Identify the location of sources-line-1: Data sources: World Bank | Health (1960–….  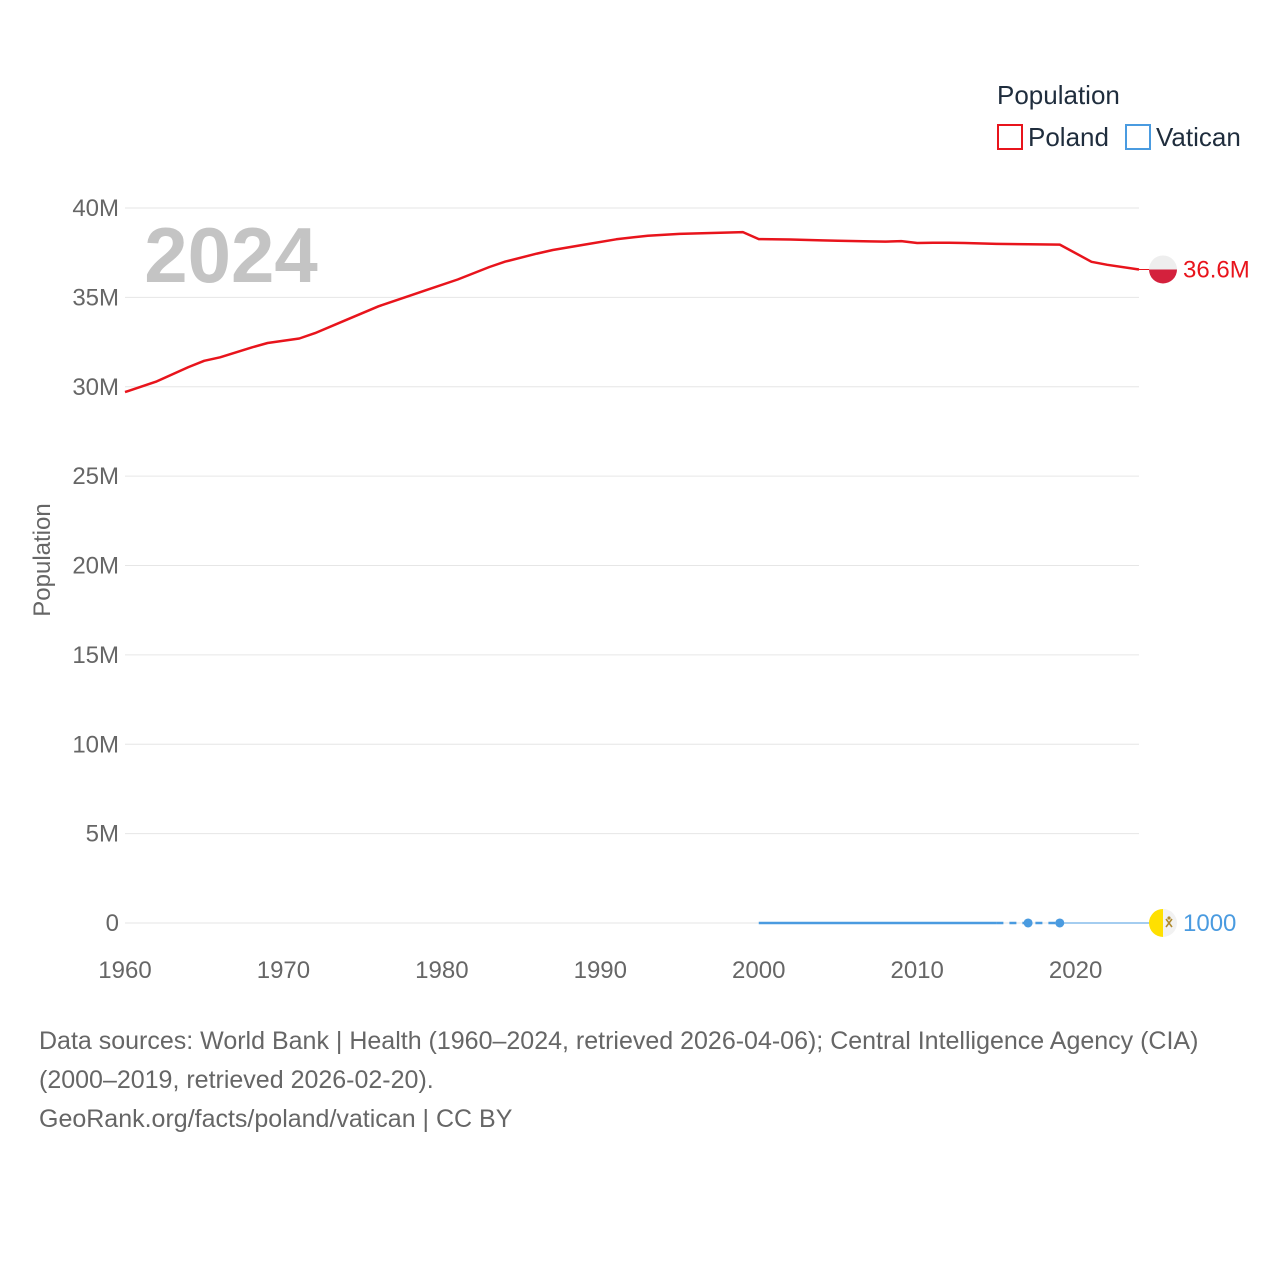
(619, 1041).